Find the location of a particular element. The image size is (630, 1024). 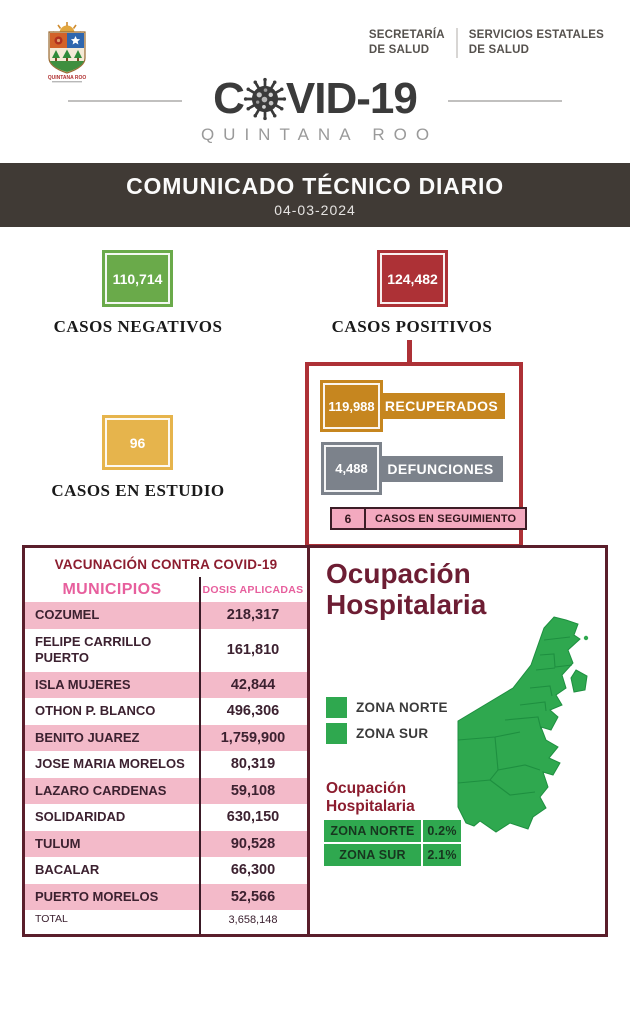

table-header-row: MUNICIPIOS DOSIS APLICADAS is located at coordinates (166, 589).